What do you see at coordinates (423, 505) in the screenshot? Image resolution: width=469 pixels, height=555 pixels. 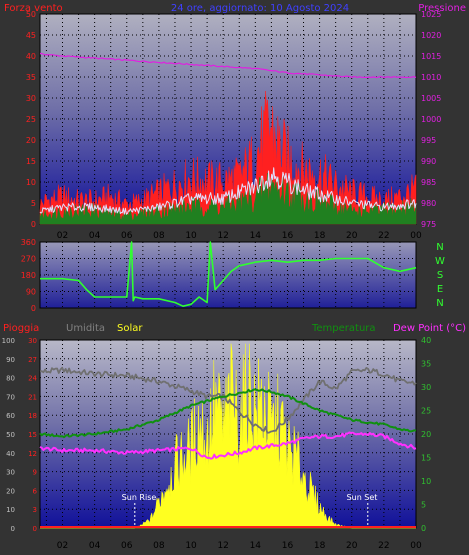 I see `temperature-axis-tick: 5` at bounding box center [423, 505].